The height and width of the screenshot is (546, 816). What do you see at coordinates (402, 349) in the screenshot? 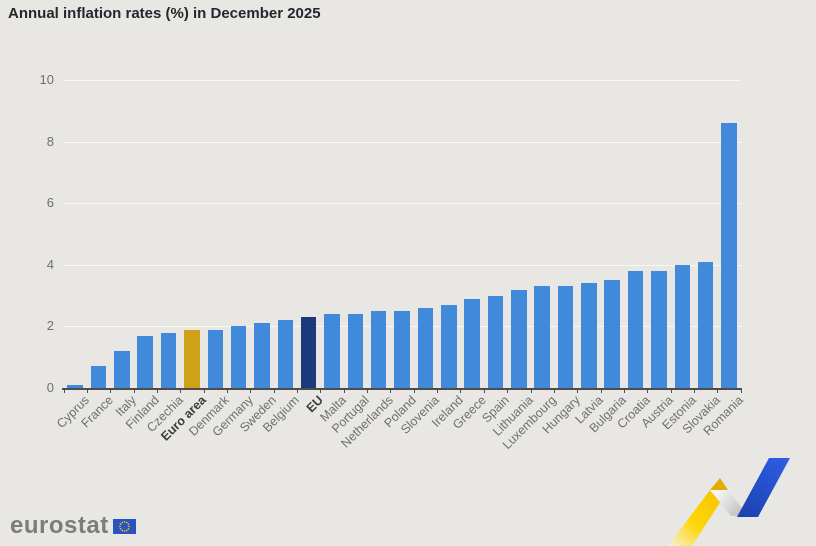
I see `bar-poland` at bounding box center [402, 349].